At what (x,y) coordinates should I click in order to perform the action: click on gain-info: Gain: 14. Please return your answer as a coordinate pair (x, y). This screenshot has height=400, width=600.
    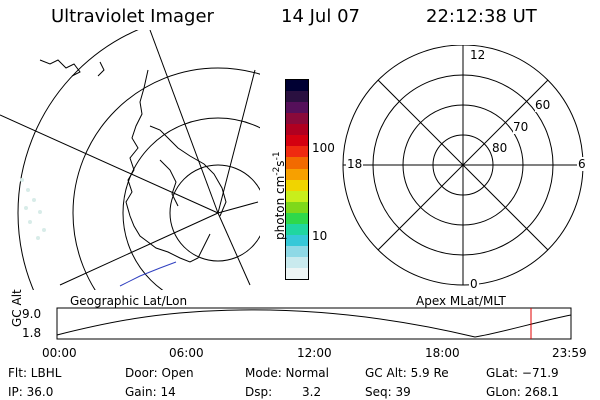
    Looking at the image, I should click on (150, 392).